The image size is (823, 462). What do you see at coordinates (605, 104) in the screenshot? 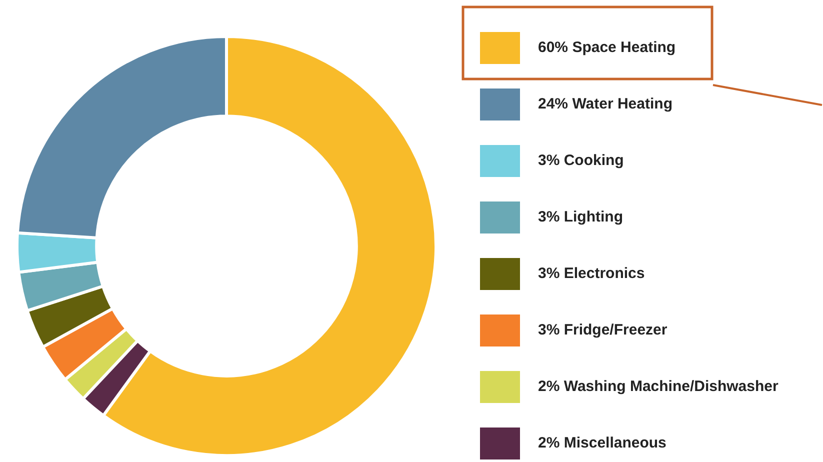
I see `legend-label: 24% Water Heating` at bounding box center [605, 104].